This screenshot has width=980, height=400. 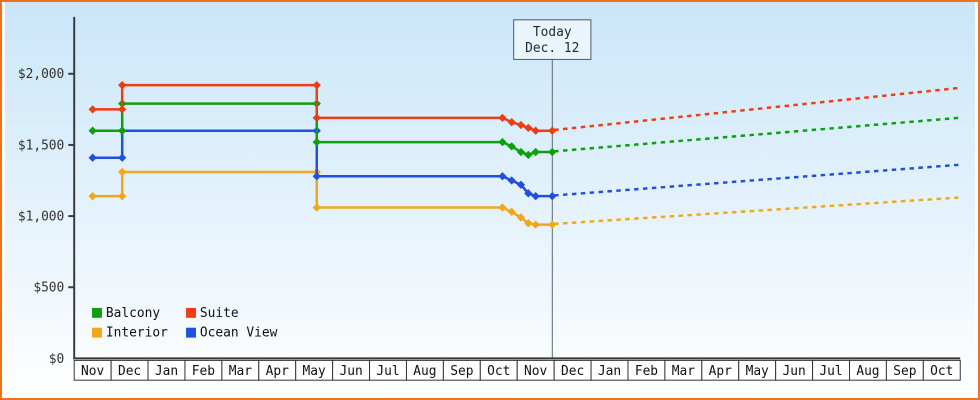 What do you see at coordinates (219, 313) in the screenshot?
I see `legend-label-suite: Suite` at bounding box center [219, 313].